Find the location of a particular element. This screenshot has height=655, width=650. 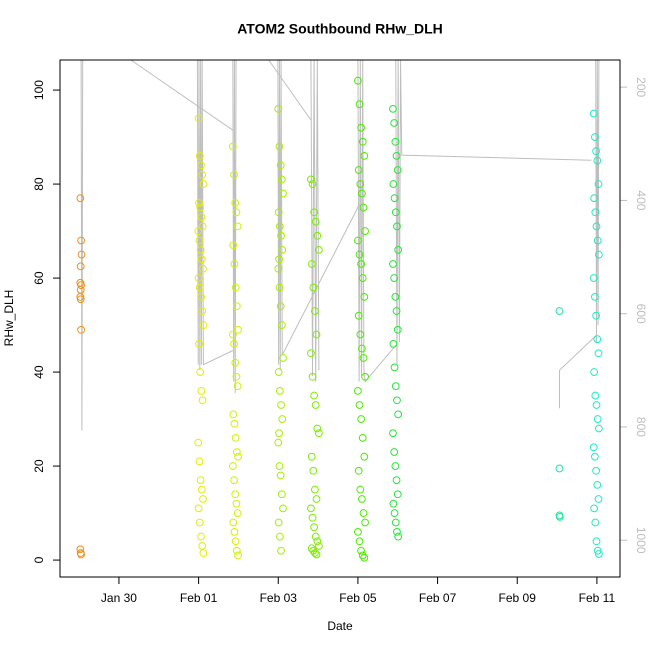

y-tick-label: 20 is located at coordinates (39, 466).